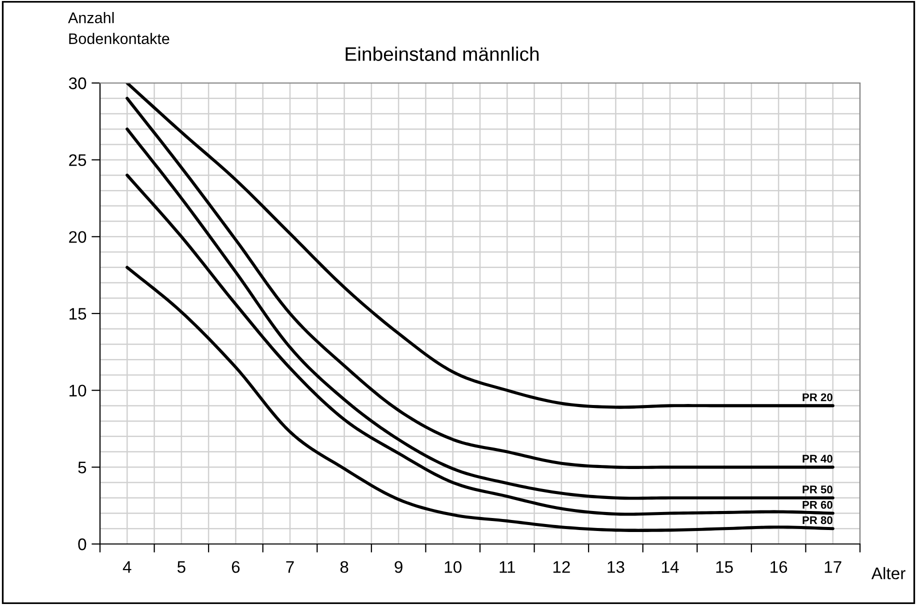 The height and width of the screenshot is (605, 917). Describe the element at coordinates (398, 567) in the screenshot. I see `x-tick-label: 9` at that location.